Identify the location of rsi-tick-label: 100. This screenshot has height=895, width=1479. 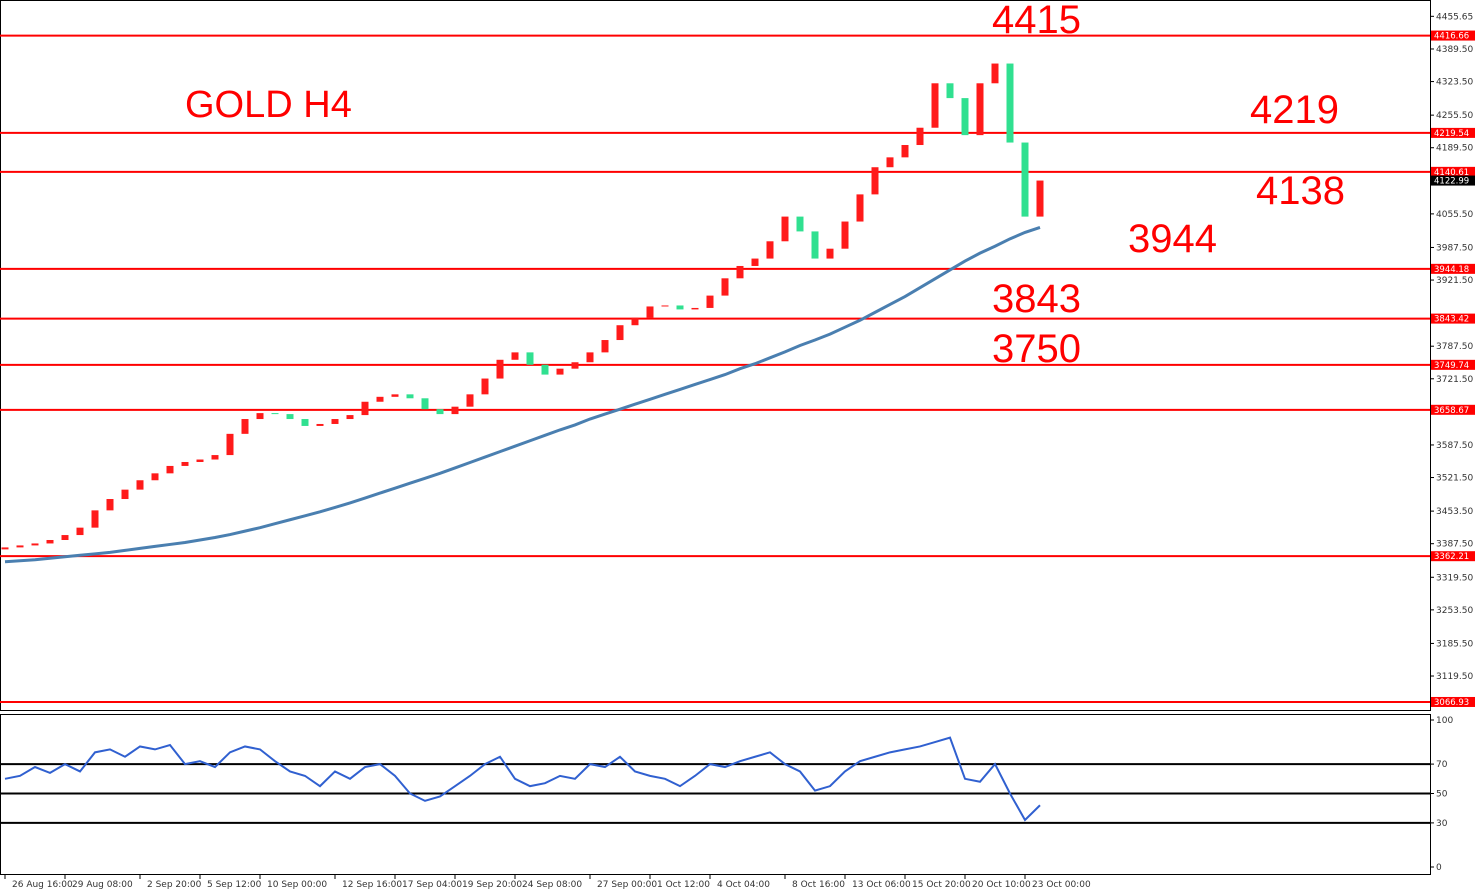
(1444, 721).